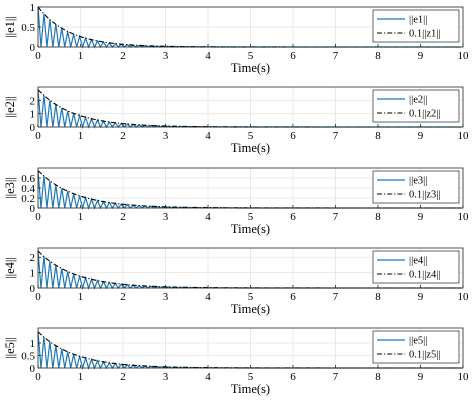  Describe the element at coordinates (250, 350) in the screenshot. I see `series-line-z5` at that location.